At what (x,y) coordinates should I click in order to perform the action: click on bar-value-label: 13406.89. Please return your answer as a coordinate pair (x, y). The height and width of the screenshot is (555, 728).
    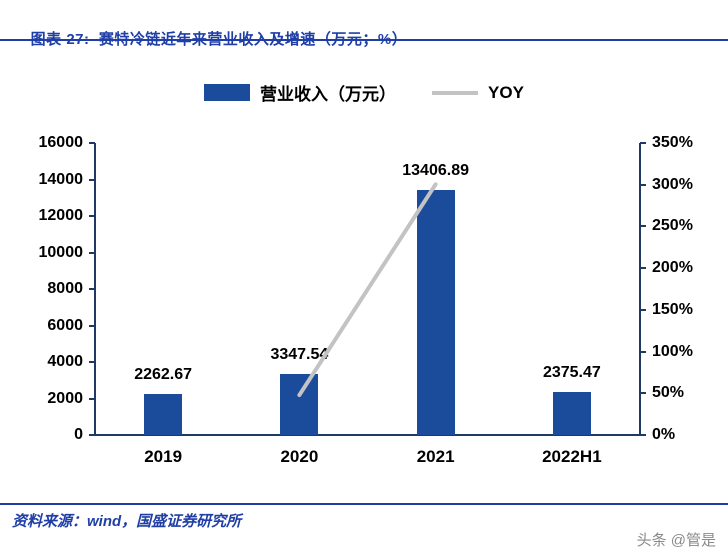
    Looking at the image, I should click on (435, 171).